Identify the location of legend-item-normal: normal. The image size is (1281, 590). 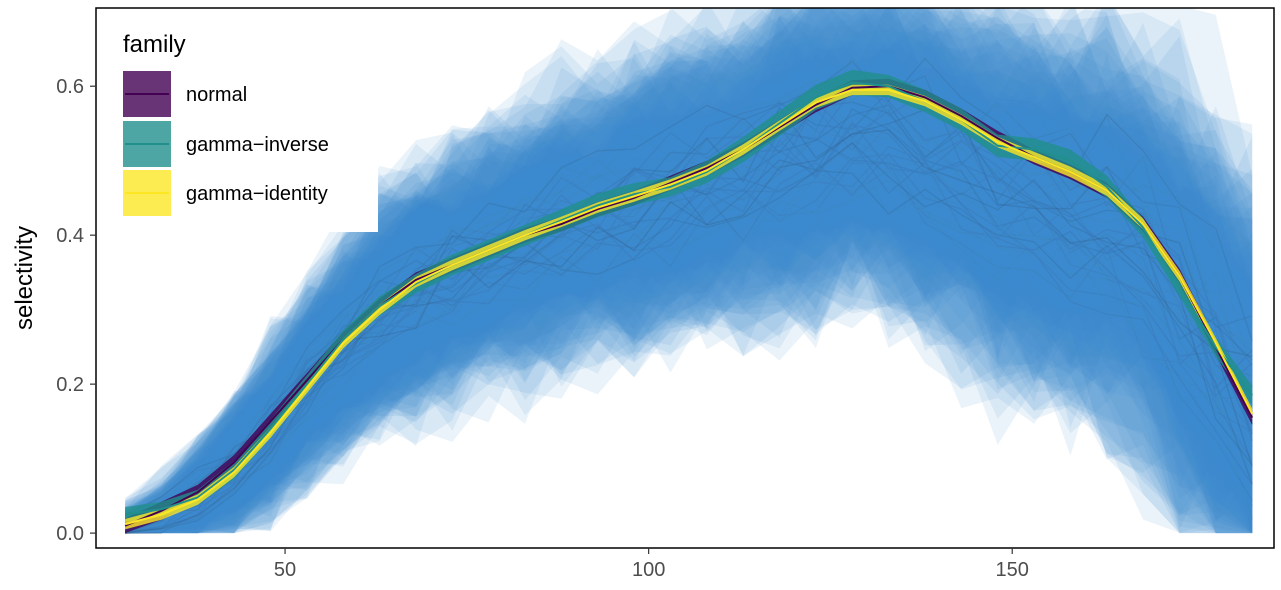
(185, 94).